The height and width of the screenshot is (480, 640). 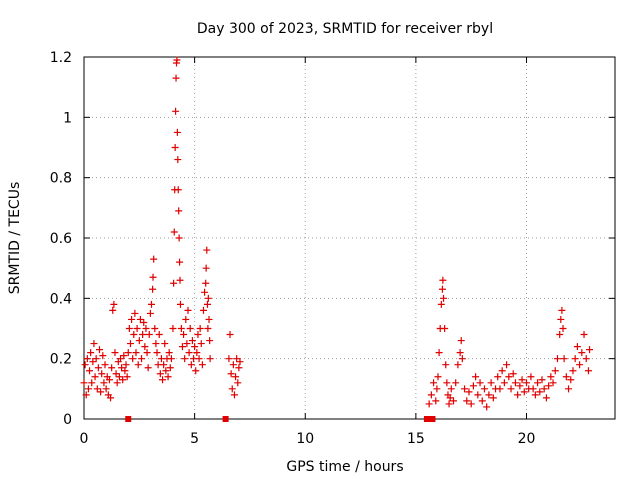 What do you see at coordinates (344, 467) in the screenshot?
I see `x-axis-label: GPS time / hours` at bounding box center [344, 467].